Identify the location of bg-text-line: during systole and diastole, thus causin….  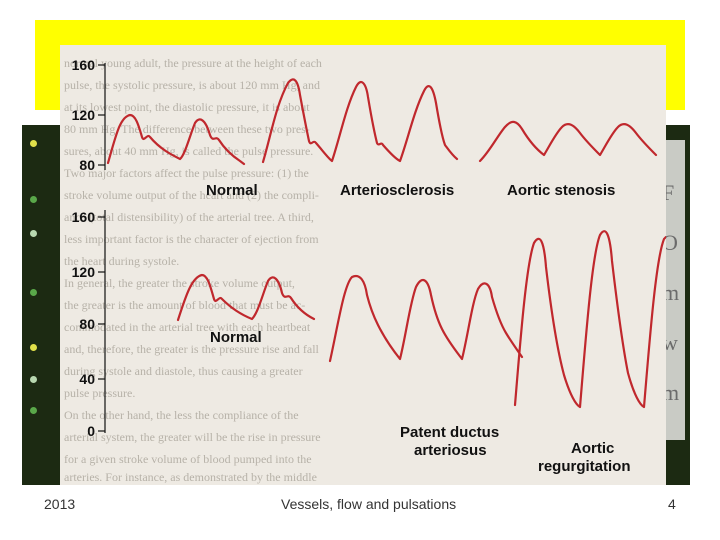
(183, 371).